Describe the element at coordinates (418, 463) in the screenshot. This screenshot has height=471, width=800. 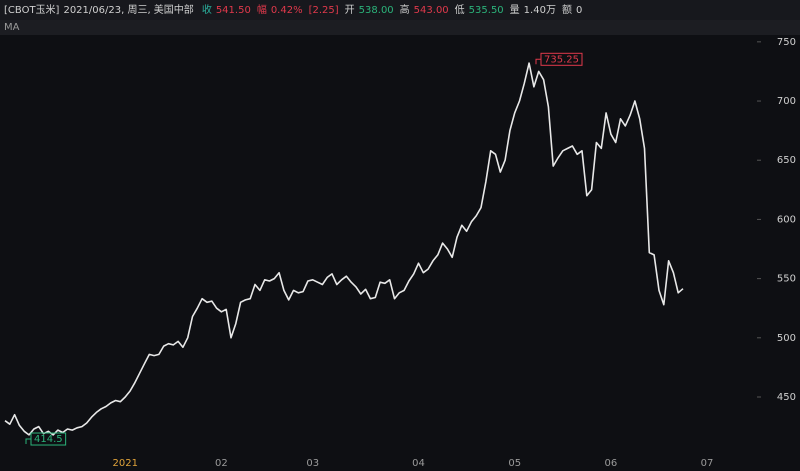
I see `x-tick-label: 04` at that location.